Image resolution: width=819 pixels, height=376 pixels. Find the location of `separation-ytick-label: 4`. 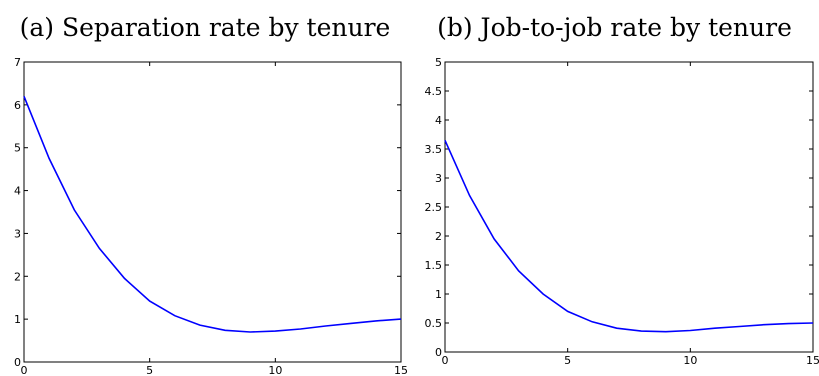

separation-ytick-label: 4 is located at coordinates (17, 191).